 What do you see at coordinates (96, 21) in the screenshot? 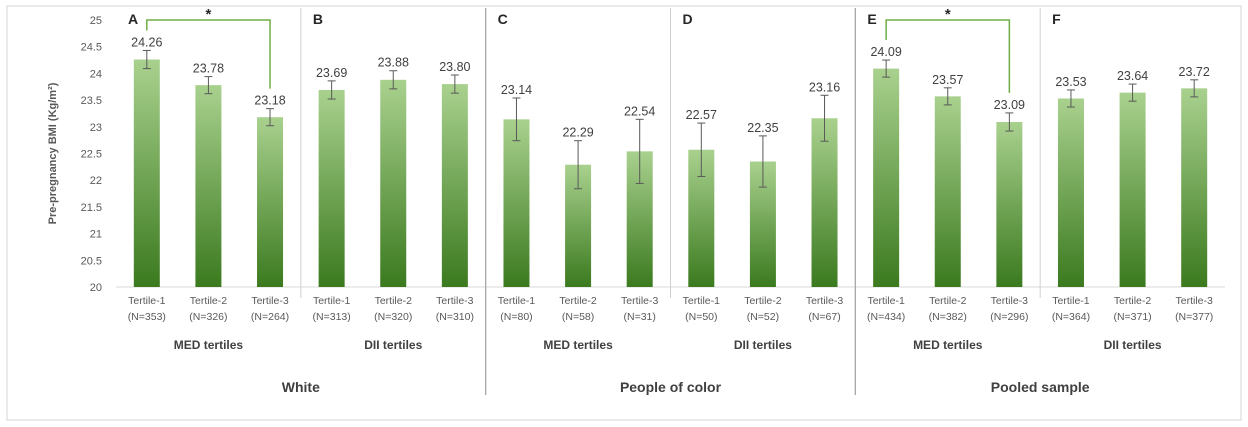
I see `y-tick-label: 25` at bounding box center [96, 21].